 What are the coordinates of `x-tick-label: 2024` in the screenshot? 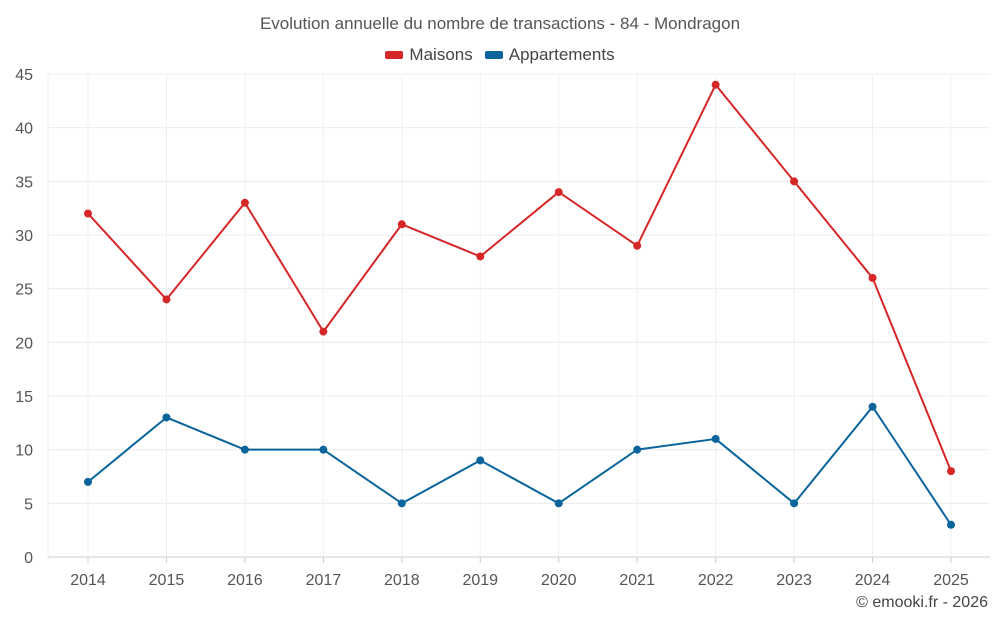 It's located at (873, 580).